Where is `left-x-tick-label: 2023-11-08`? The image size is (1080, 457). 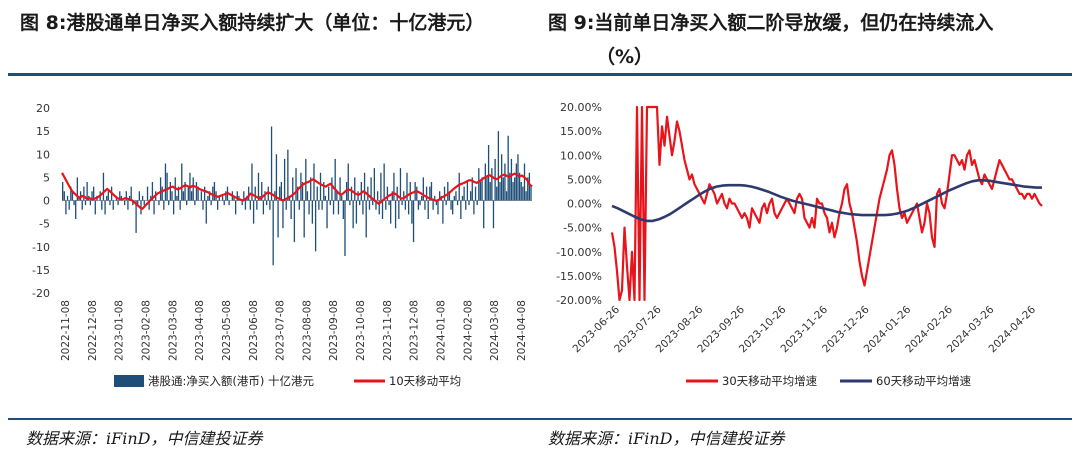
left-x-tick-label: 2023-11-08 is located at coordinates (388, 330).